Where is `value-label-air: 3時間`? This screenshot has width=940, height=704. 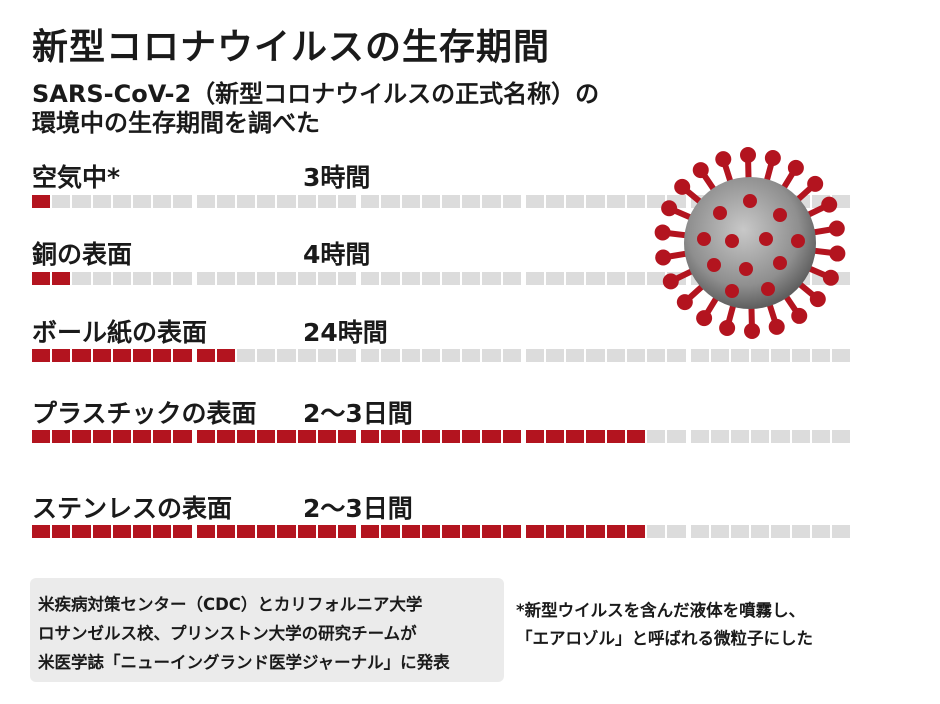
value-label-air: 3時間 is located at coordinates (337, 177).